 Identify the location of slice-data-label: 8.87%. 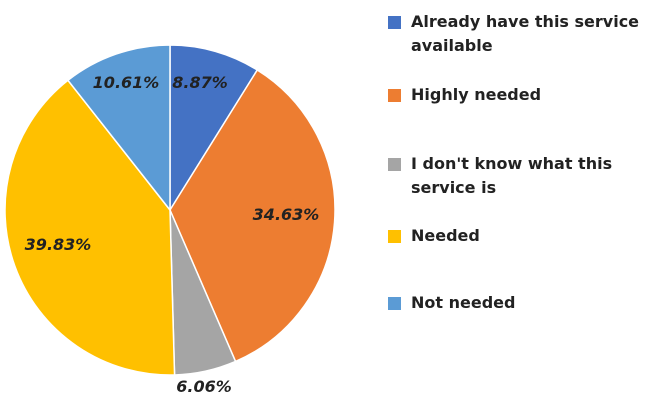
(200, 82).